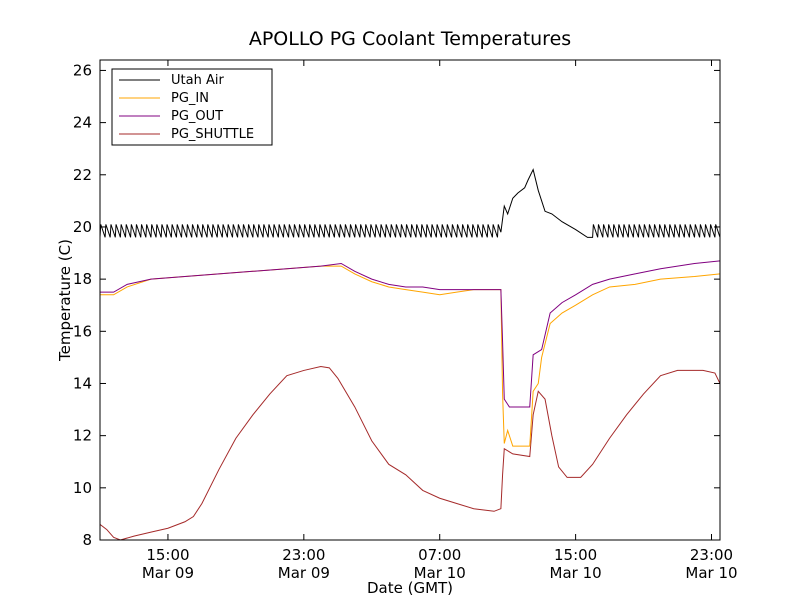 This screenshot has width=800, height=600. What do you see at coordinates (212, 134) in the screenshot?
I see `legend-label-pg-shuttle: PG_SHUTTLE` at bounding box center [212, 134].